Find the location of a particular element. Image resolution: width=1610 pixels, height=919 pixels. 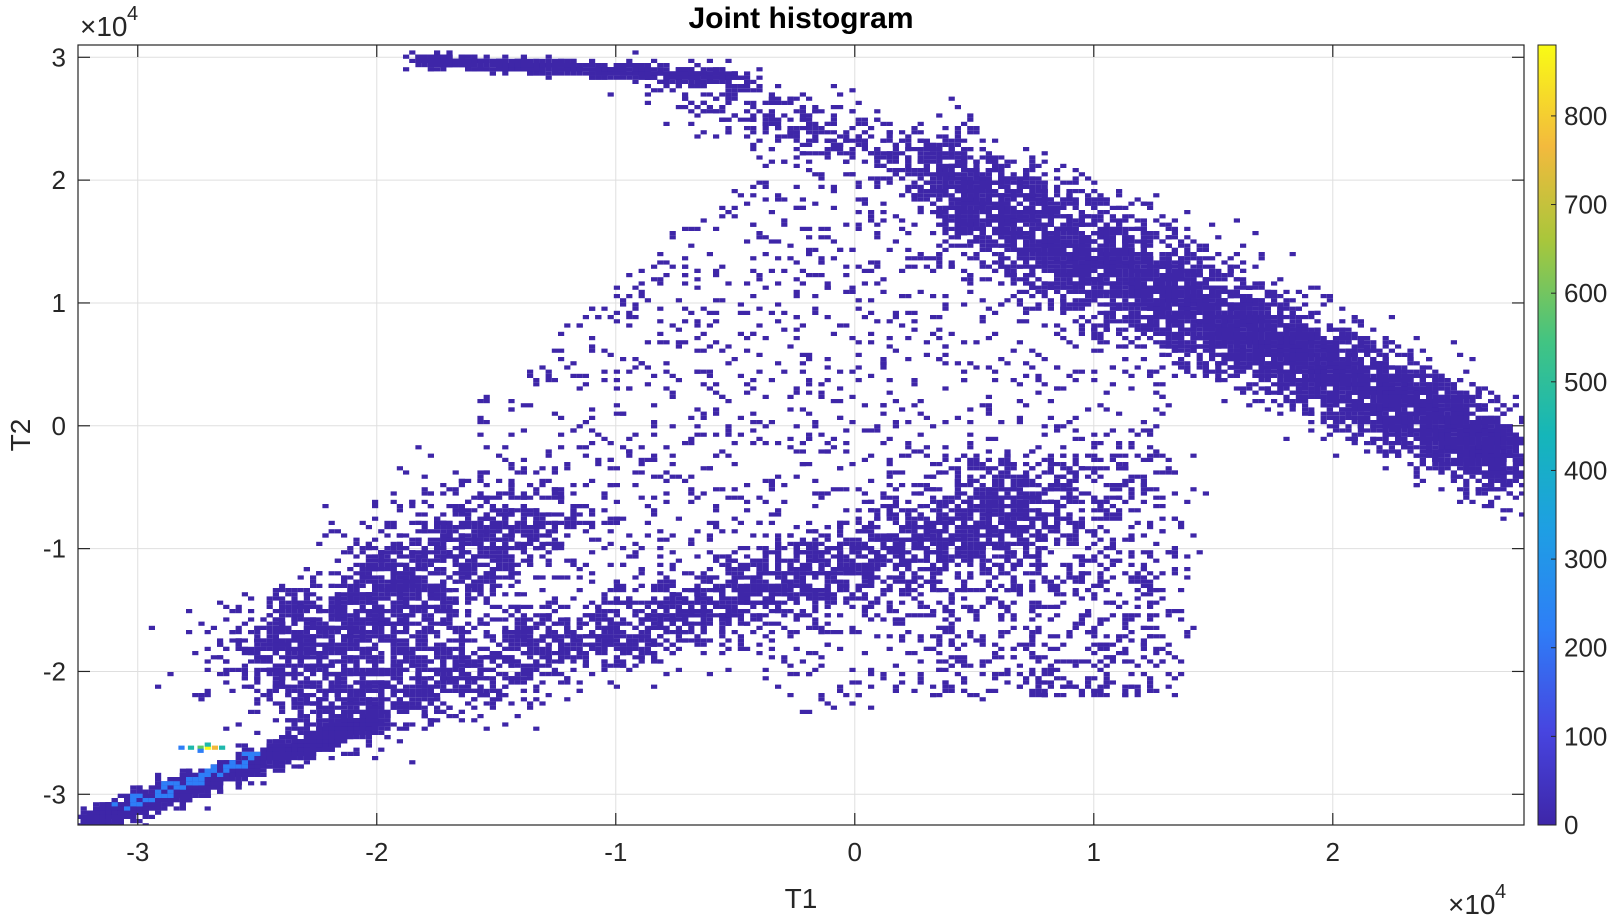

colorbar-tick-label: 700 is located at coordinates (1585, 205).